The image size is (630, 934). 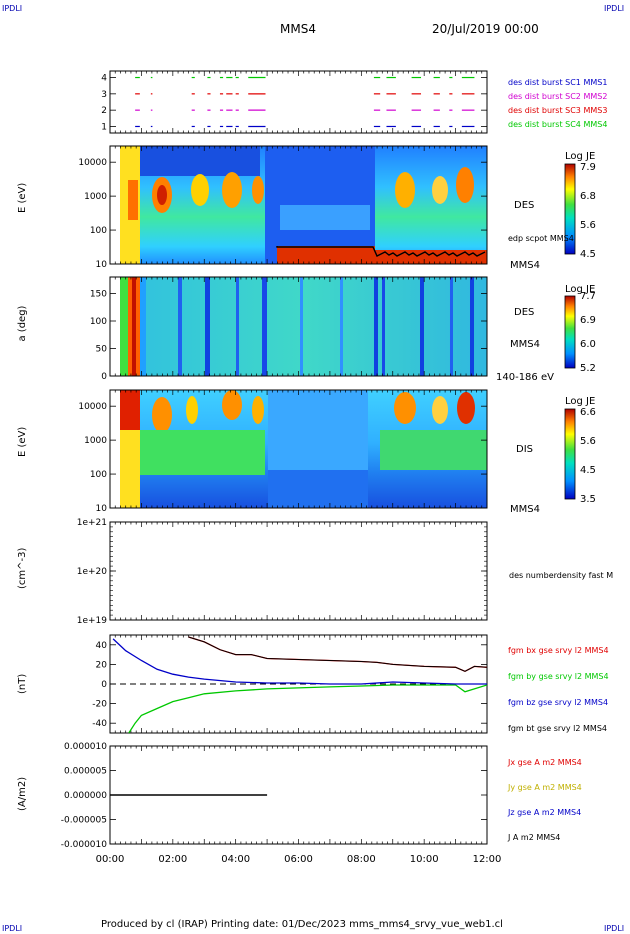 I want to click on des-energy-label: DES, so click(x=524, y=205).